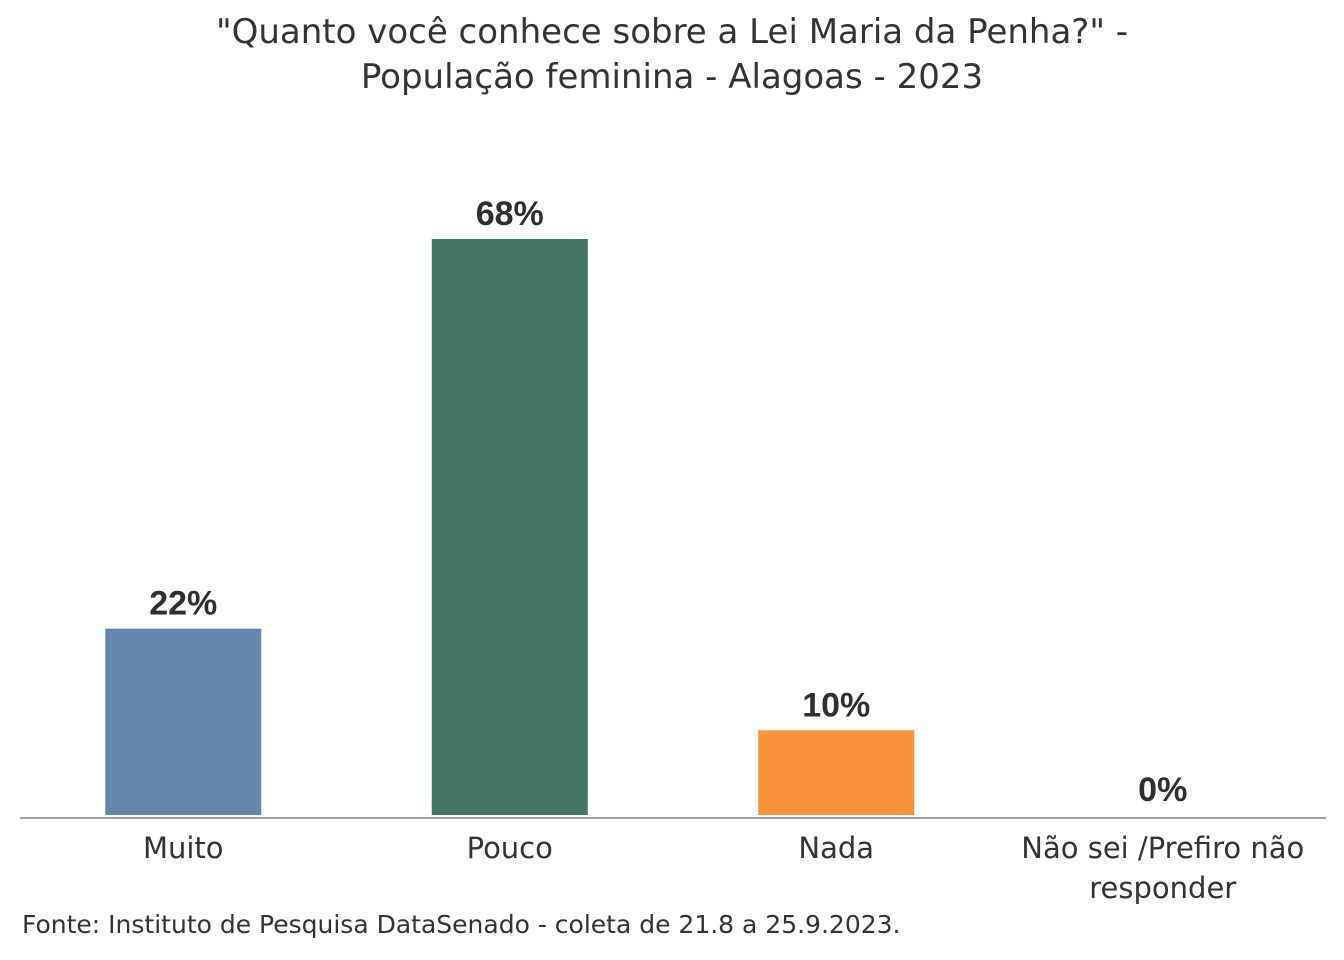 The height and width of the screenshot is (960, 1344). I want to click on x-tick-label-1: Pouco, so click(510, 848).